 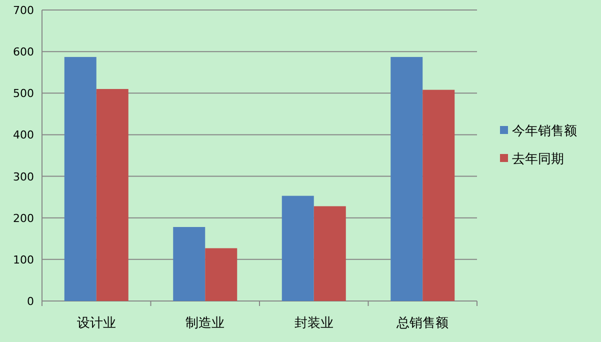 What do you see at coordinates (23, 218) in the screenshot?
I see `y-tick-label: 200` at bounding box center [23, 218].